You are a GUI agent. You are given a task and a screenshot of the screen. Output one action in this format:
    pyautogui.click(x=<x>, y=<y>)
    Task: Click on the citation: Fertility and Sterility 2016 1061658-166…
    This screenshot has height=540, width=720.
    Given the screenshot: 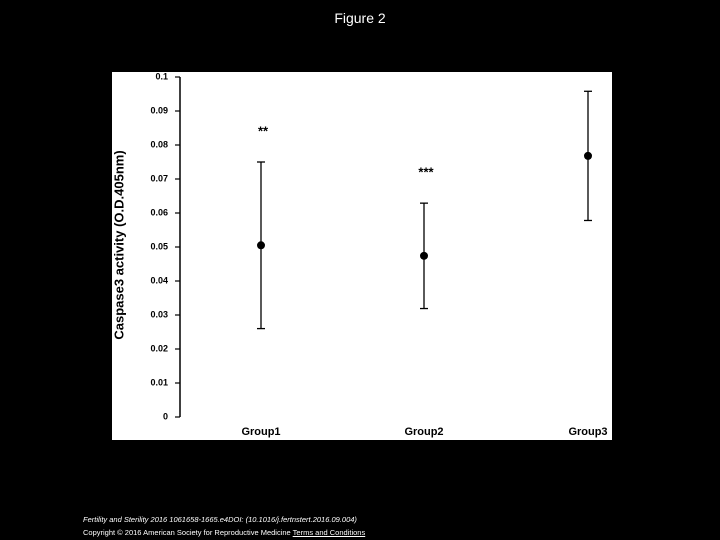 What is the action you would take?
    pyautogui.click(x=224, y=519)
    